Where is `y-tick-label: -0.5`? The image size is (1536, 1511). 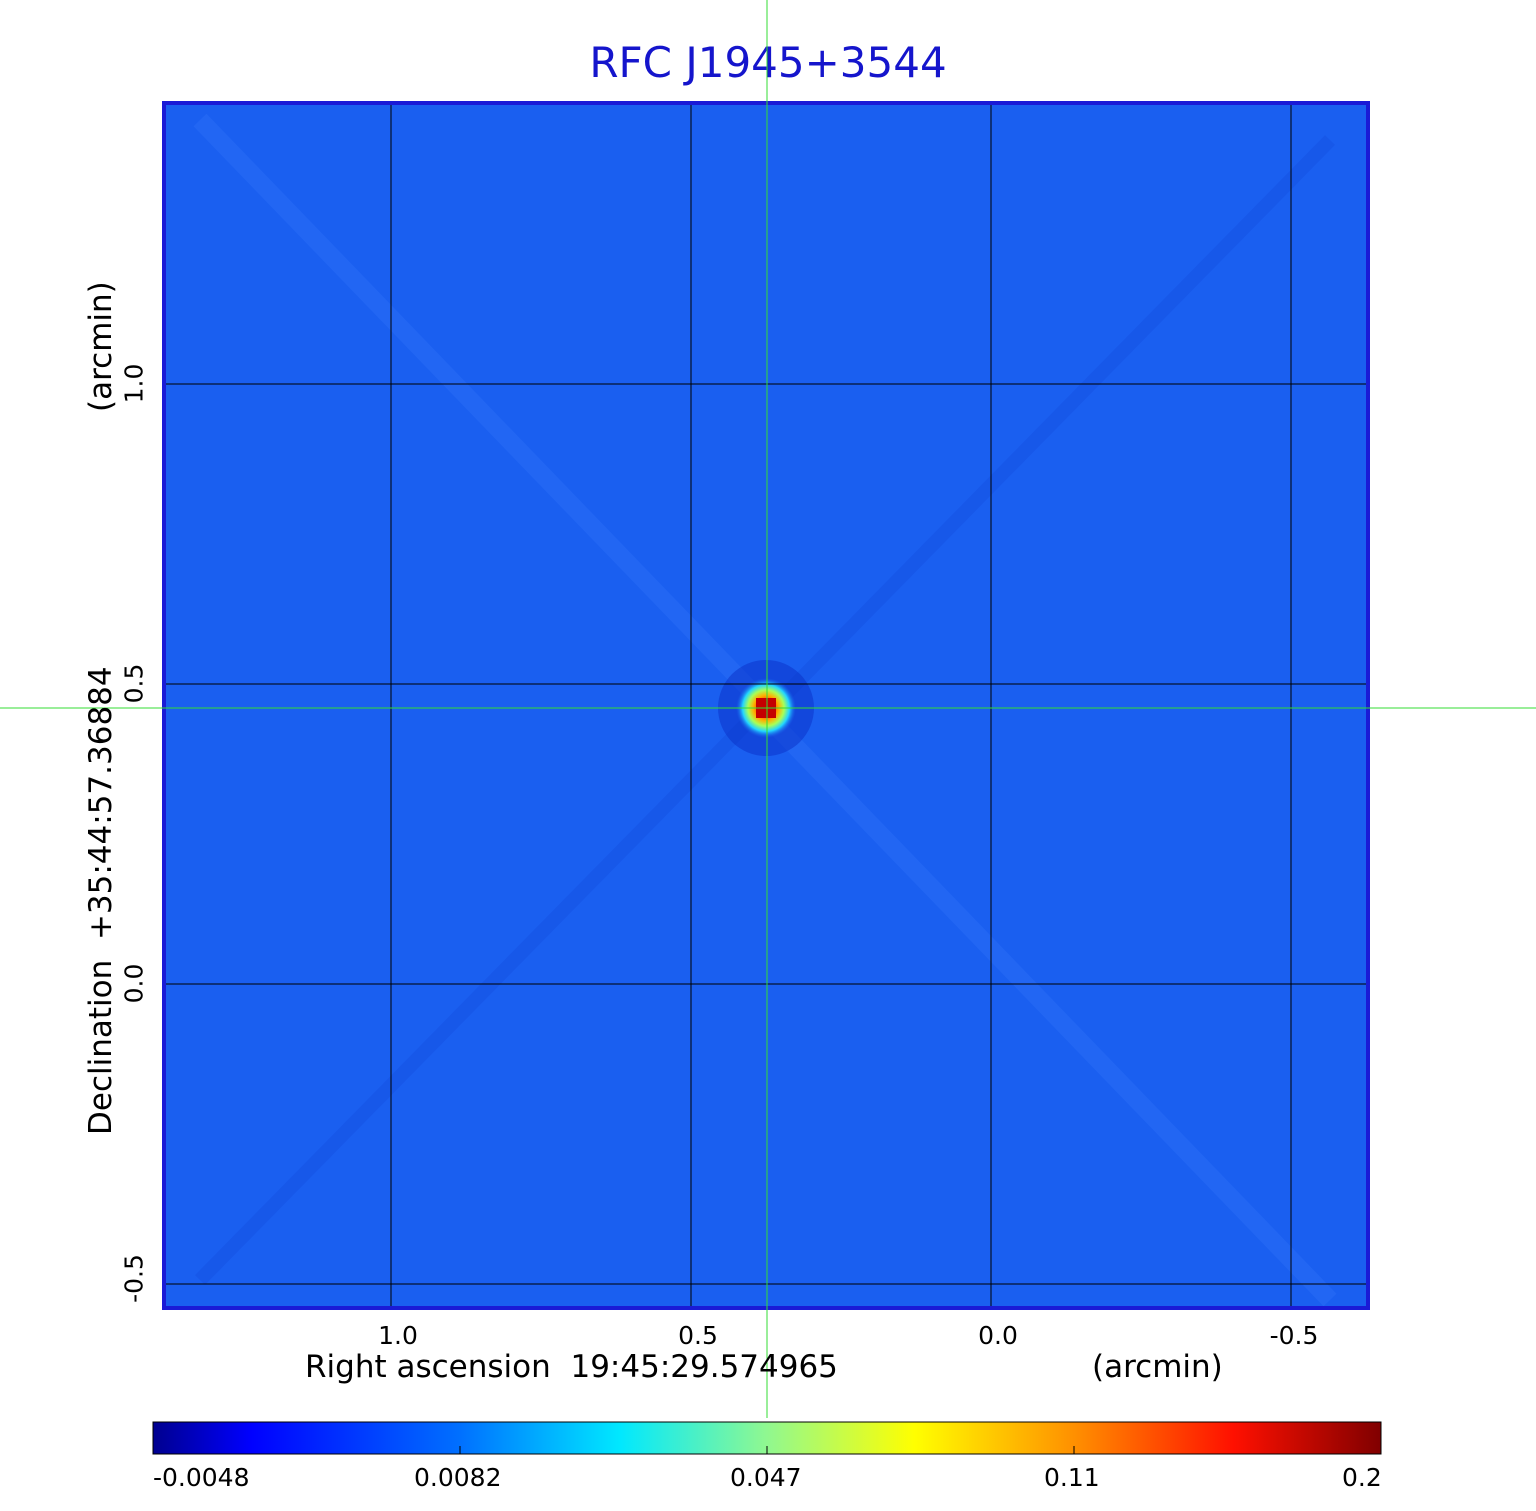
y-tick-label: -0.5 is located at coordinates (134, 1278).